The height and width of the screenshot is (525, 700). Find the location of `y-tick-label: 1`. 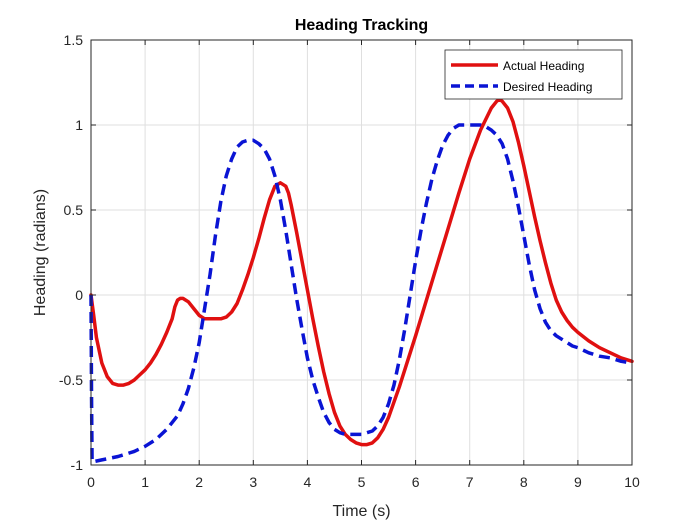

y-tick-label: 1 is located at coordinates (79, 125).